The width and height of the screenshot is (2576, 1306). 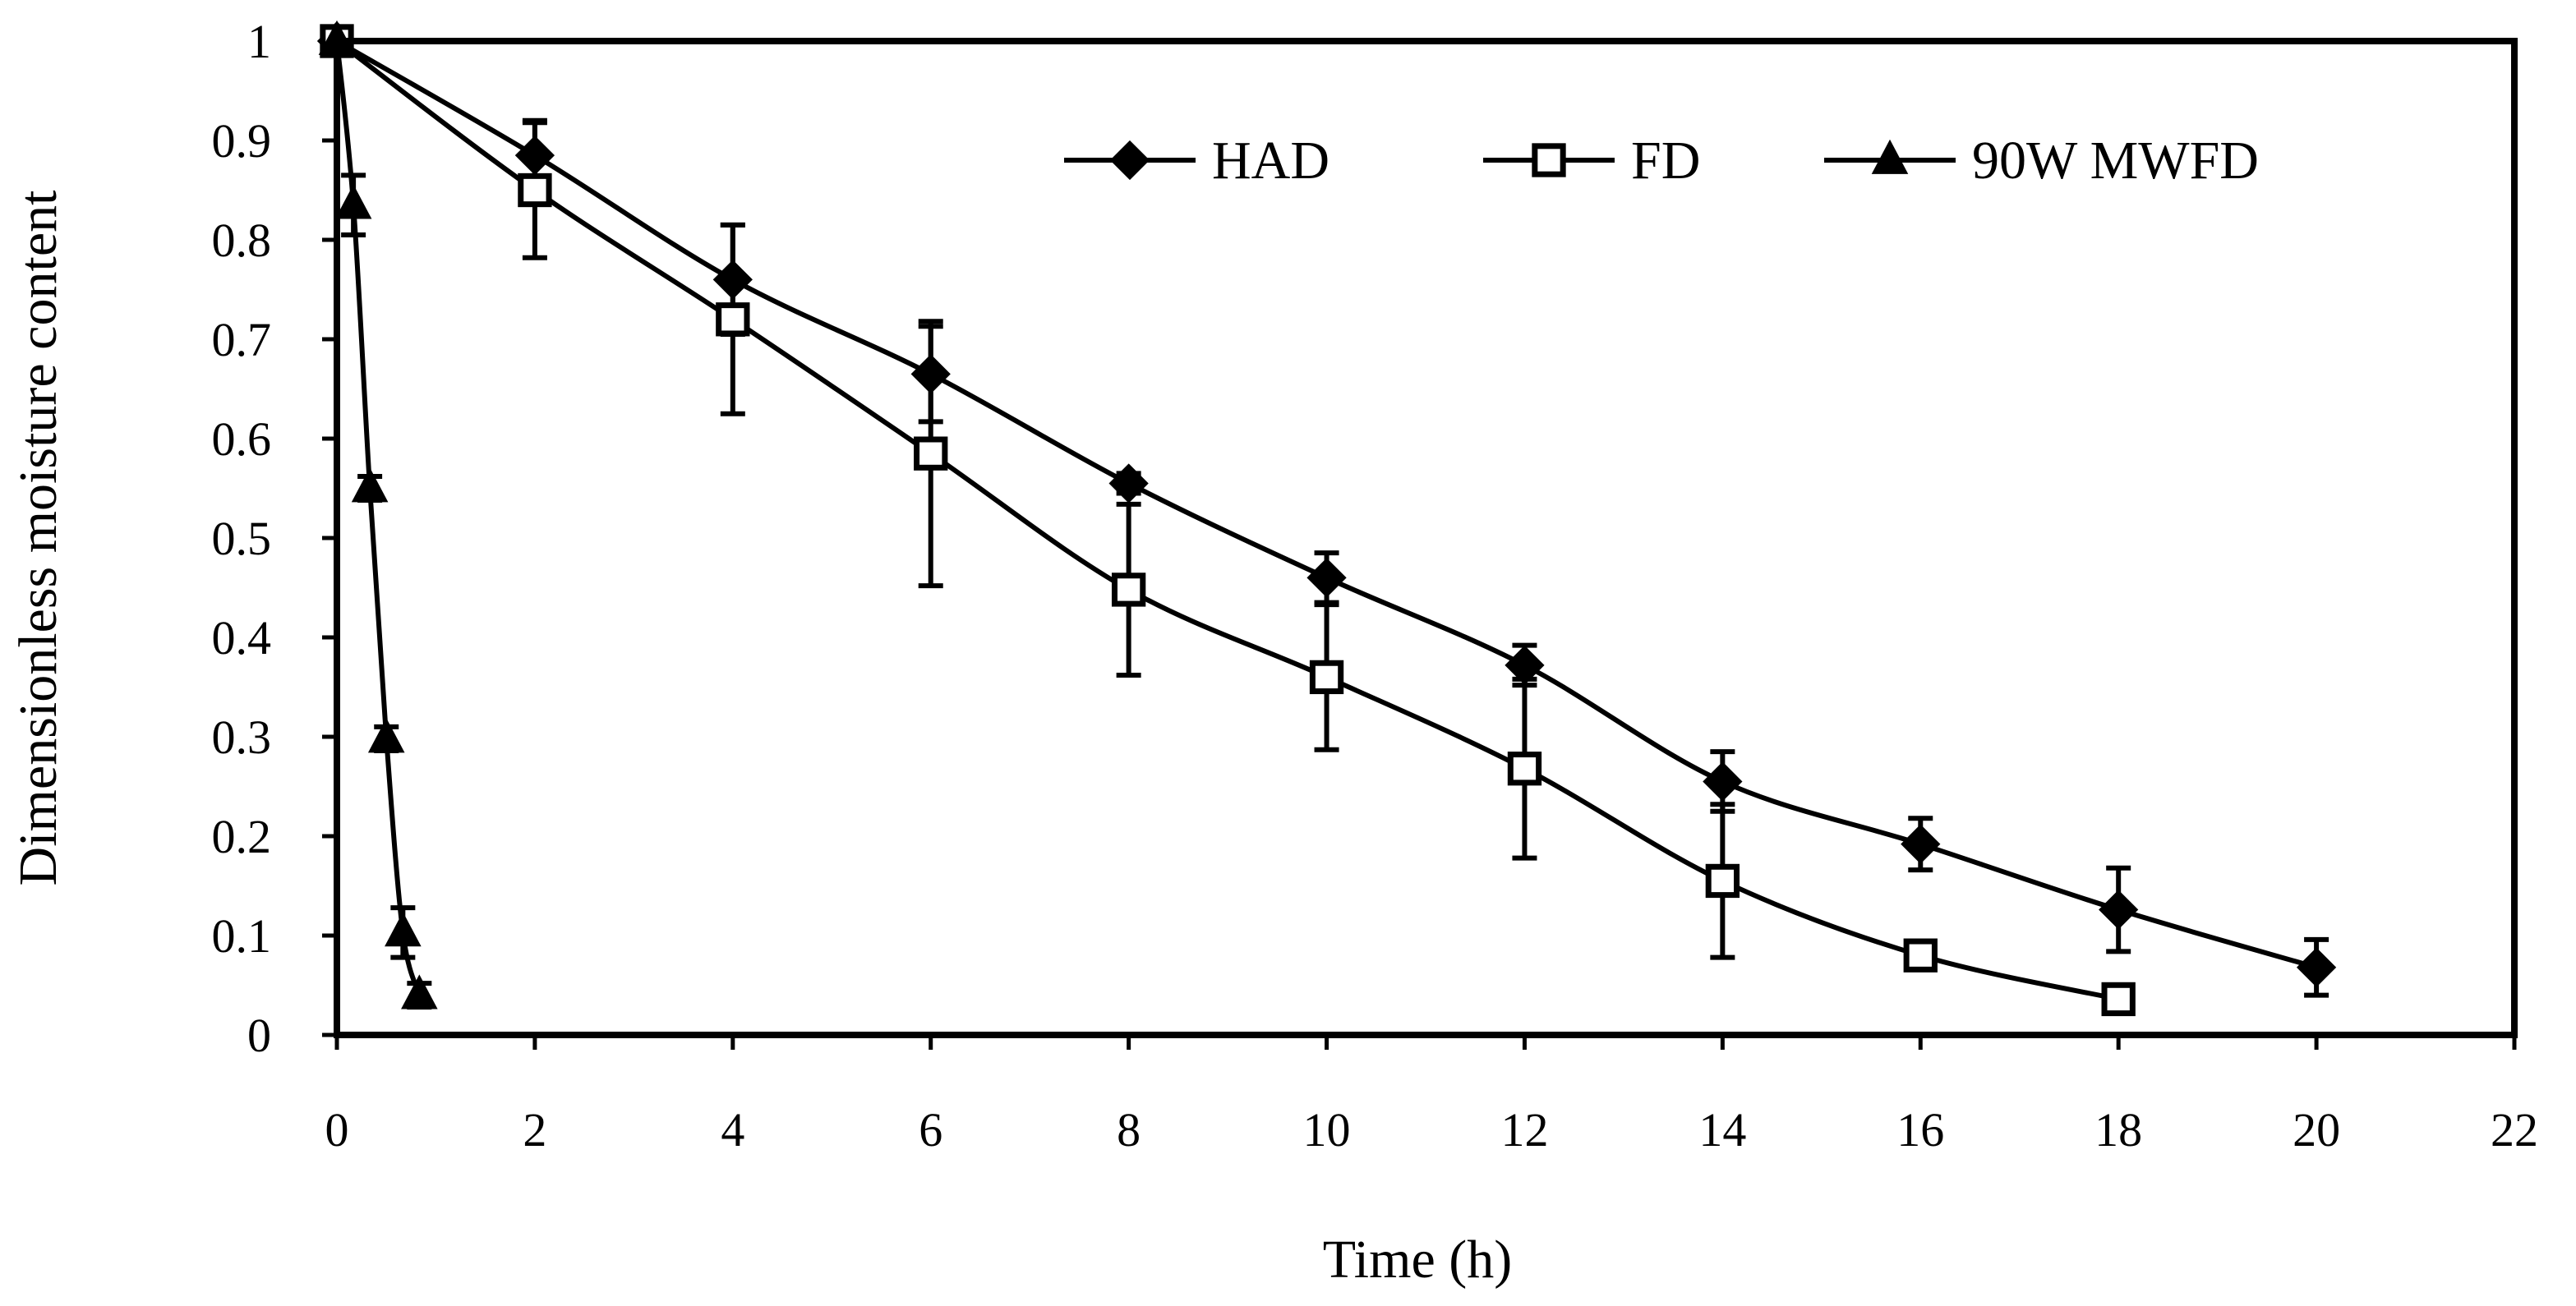 What do you see at coordinates (1524, 1130) in the screenshot?
I see `x-tick-label: 12` at bounding box center [1524, 1130].